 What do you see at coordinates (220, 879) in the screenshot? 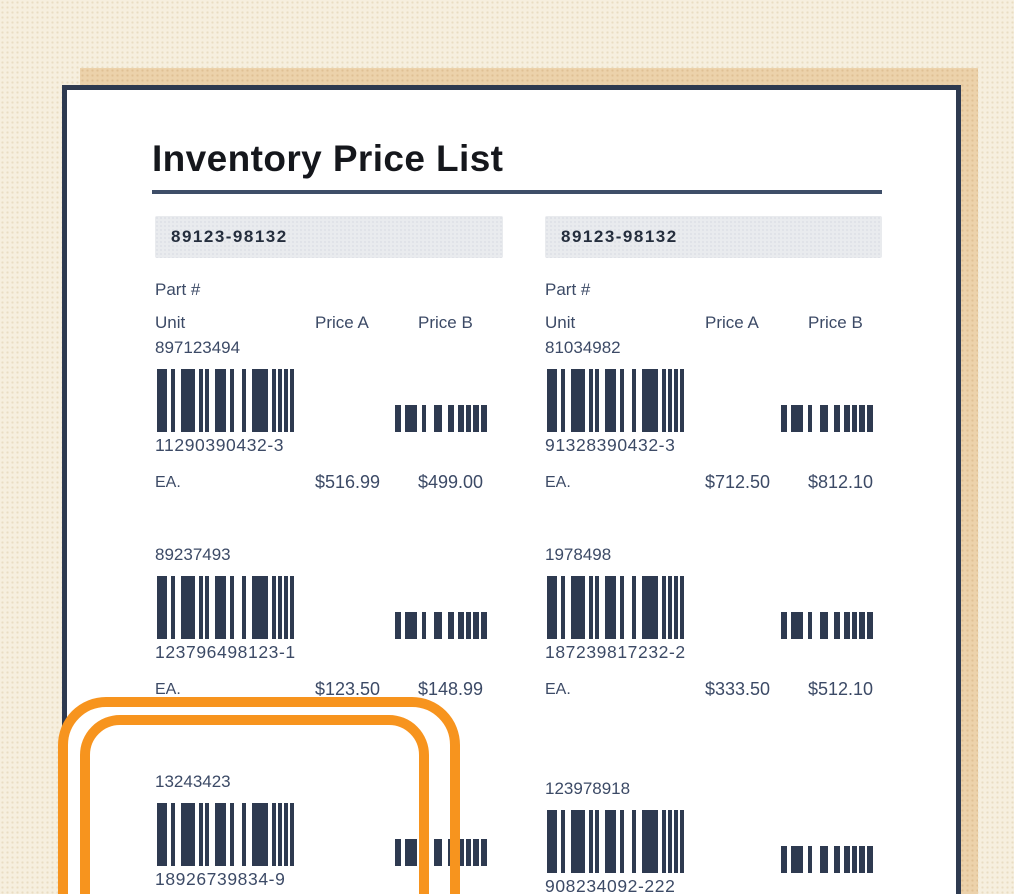
I see `barcode-value: 18926739834-9` at bounding box center [220, 879].